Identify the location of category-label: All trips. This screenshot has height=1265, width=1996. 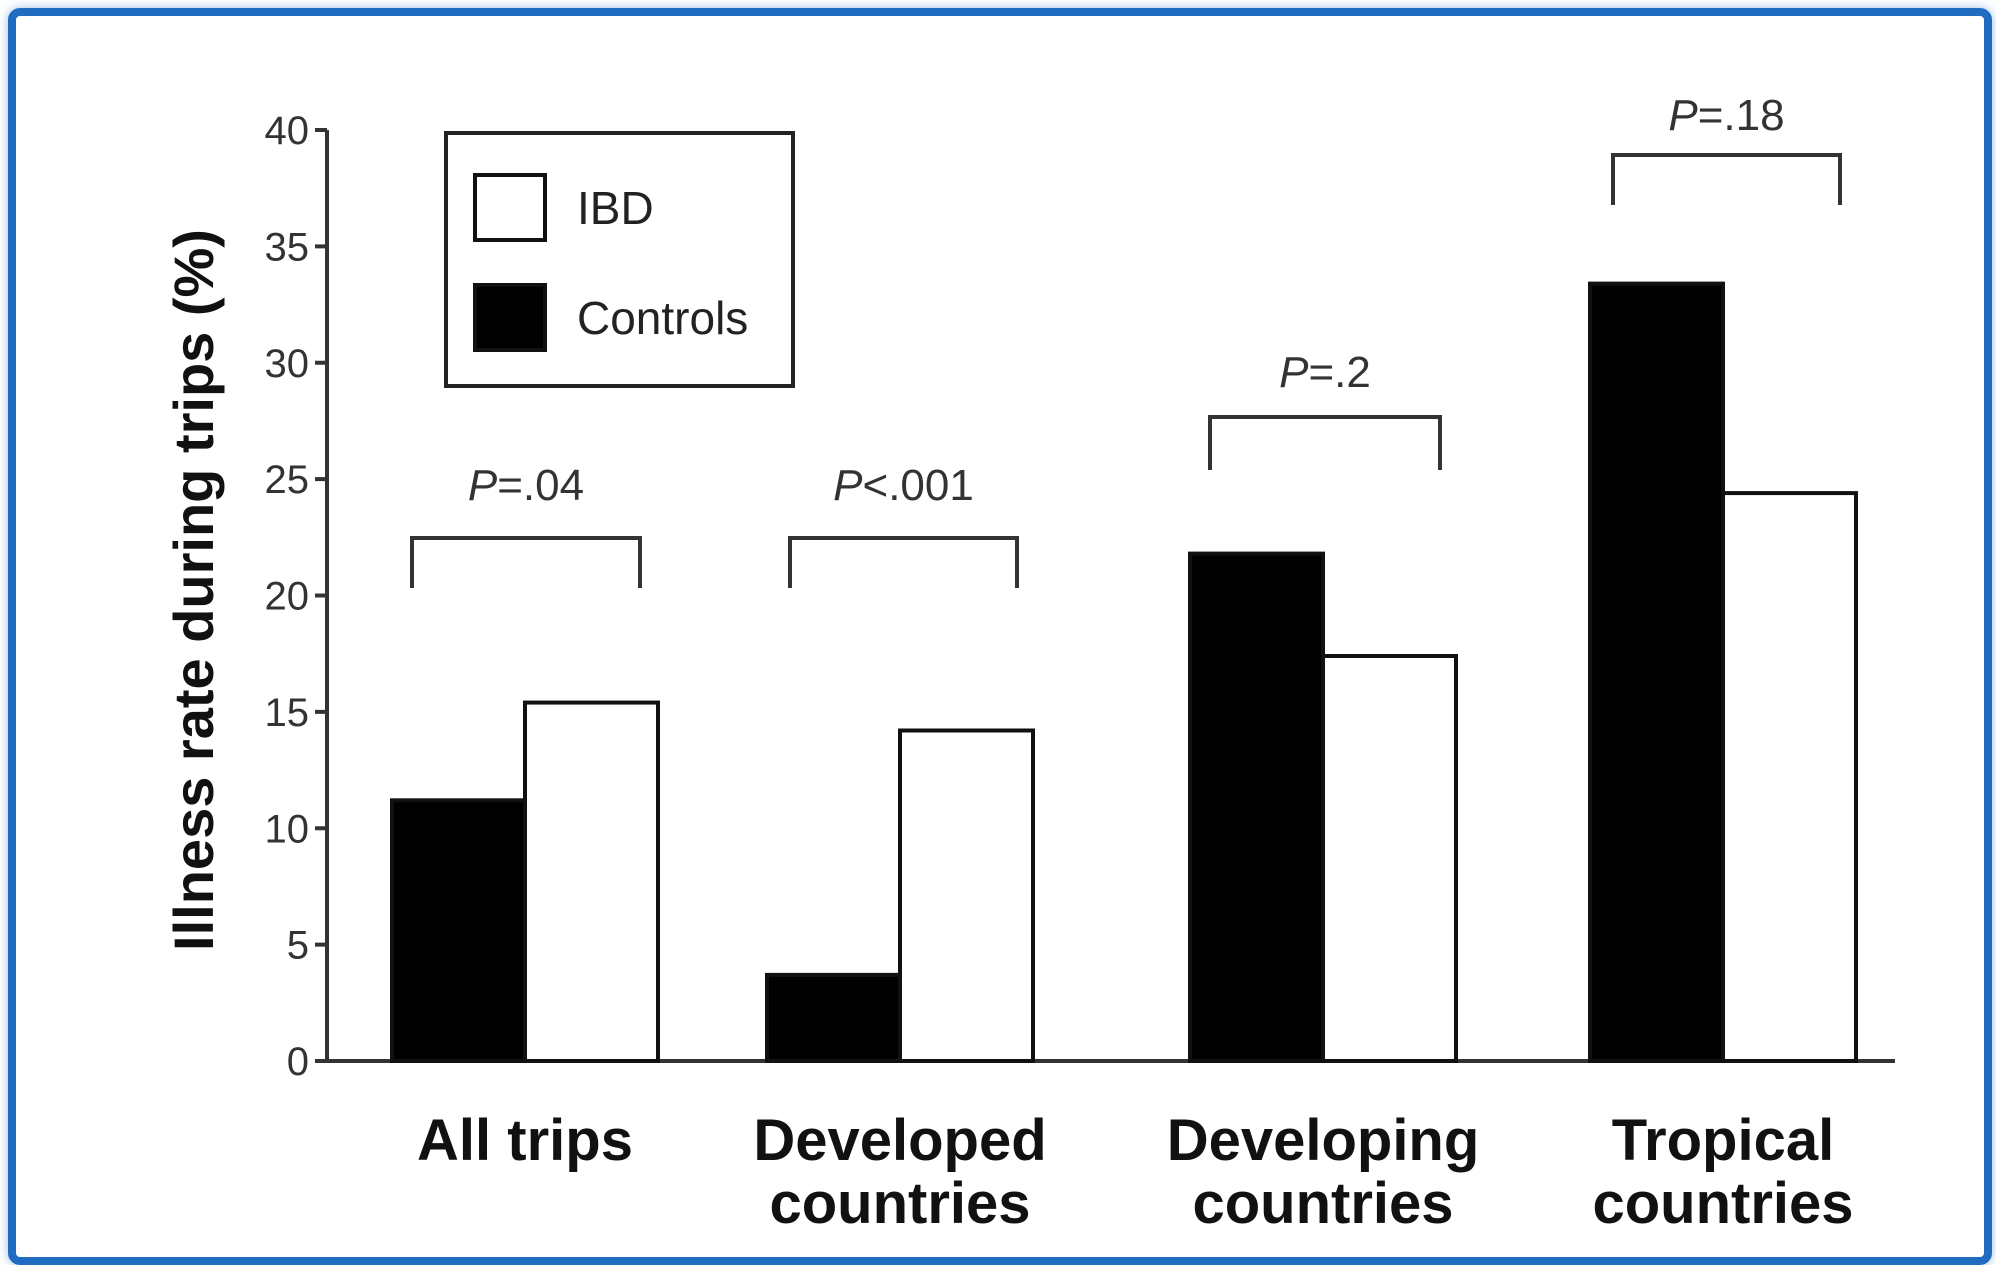
(525, 1140).